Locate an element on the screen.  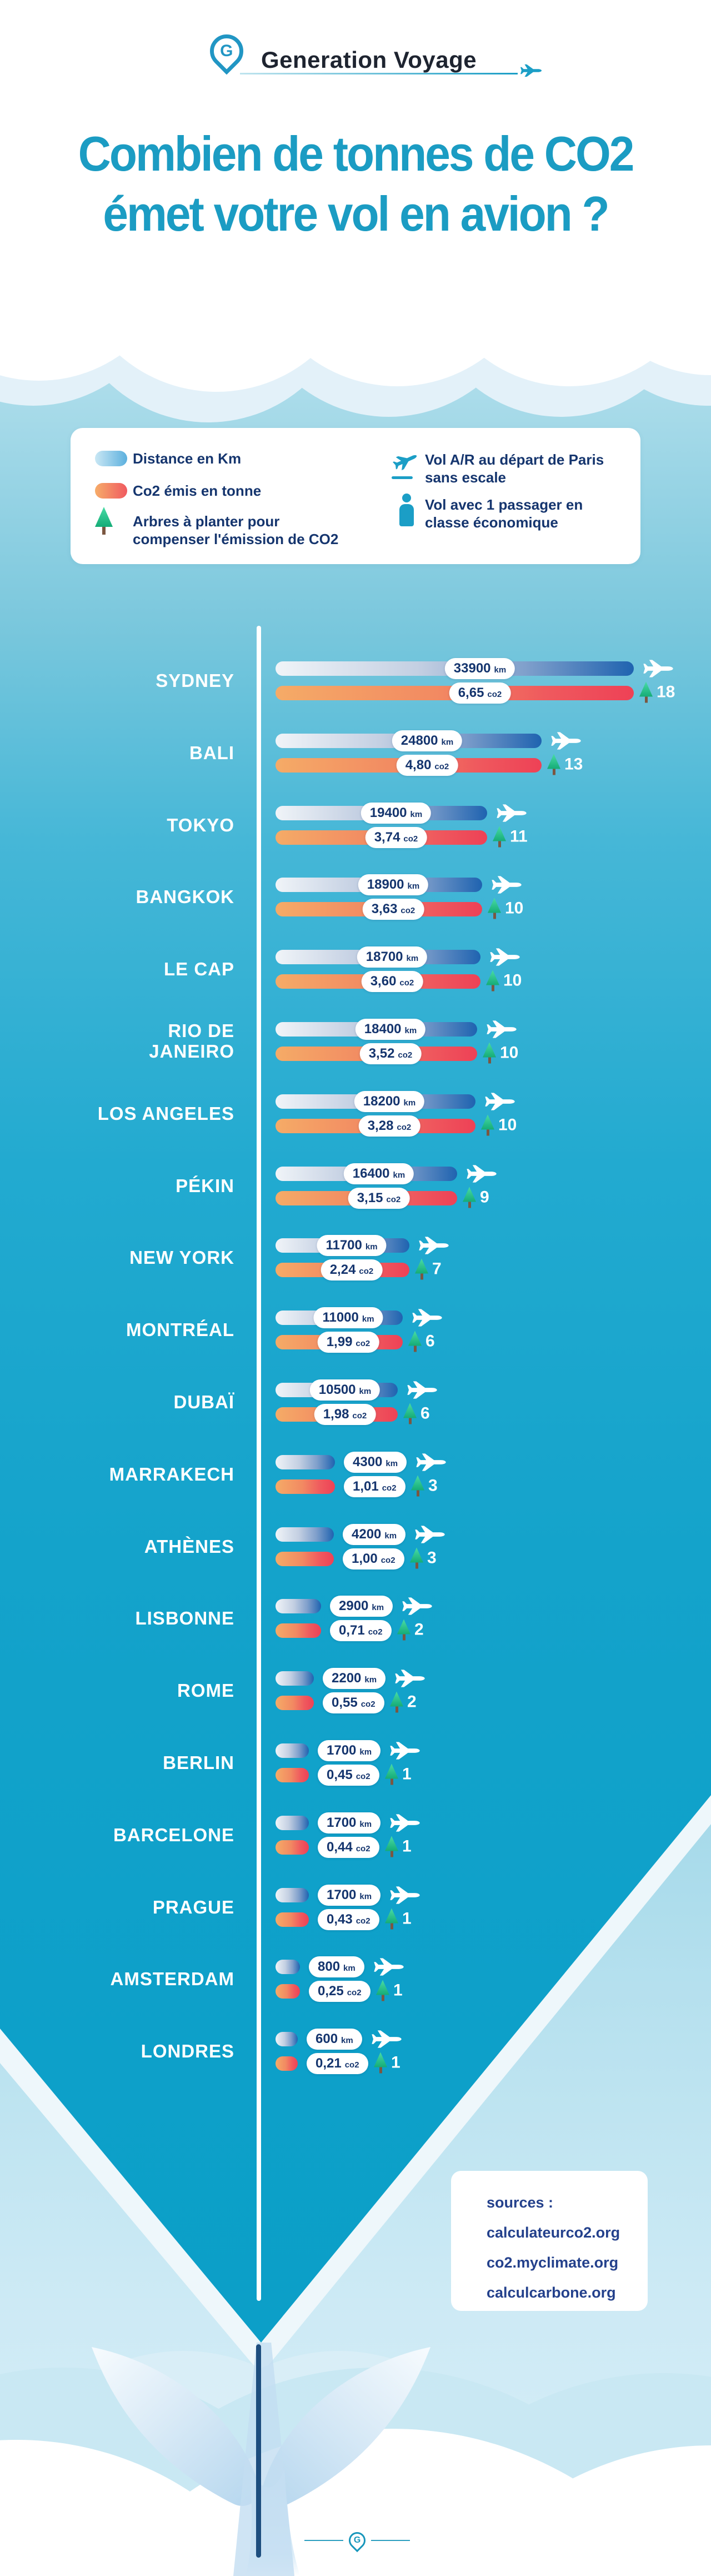
distance-bar-line: 18400 km is located at coordinates (487, 1029).